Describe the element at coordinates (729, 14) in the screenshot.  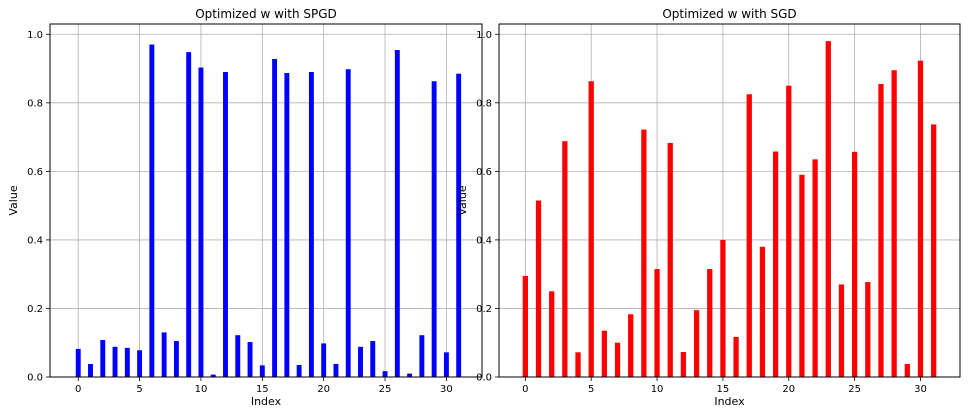
I see `chart-title: Optimized w with SGD` at that location.